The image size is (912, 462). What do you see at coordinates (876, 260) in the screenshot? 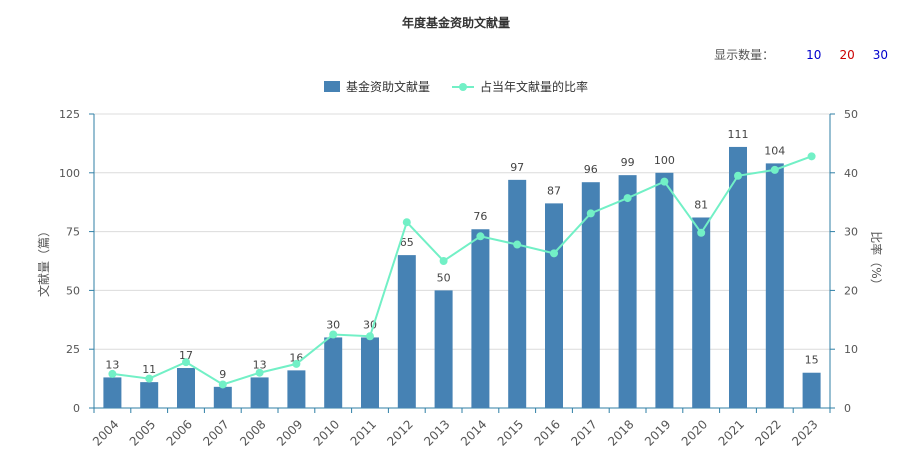
I see `y2-axis-title: 比率（%）` at bounding box center [876, 260].